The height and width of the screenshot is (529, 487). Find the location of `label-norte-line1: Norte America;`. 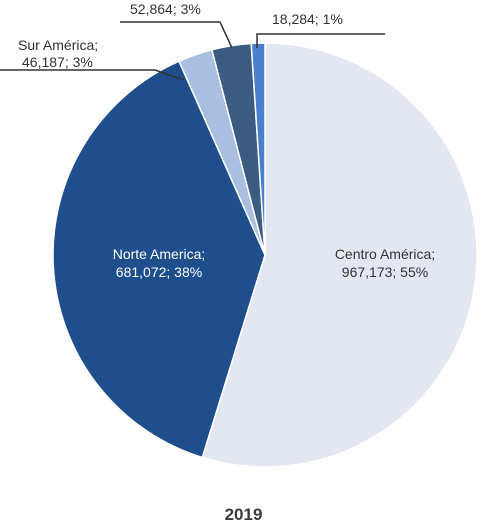

label-norte-line1: Norte America; is located at coordinates (159, 254).